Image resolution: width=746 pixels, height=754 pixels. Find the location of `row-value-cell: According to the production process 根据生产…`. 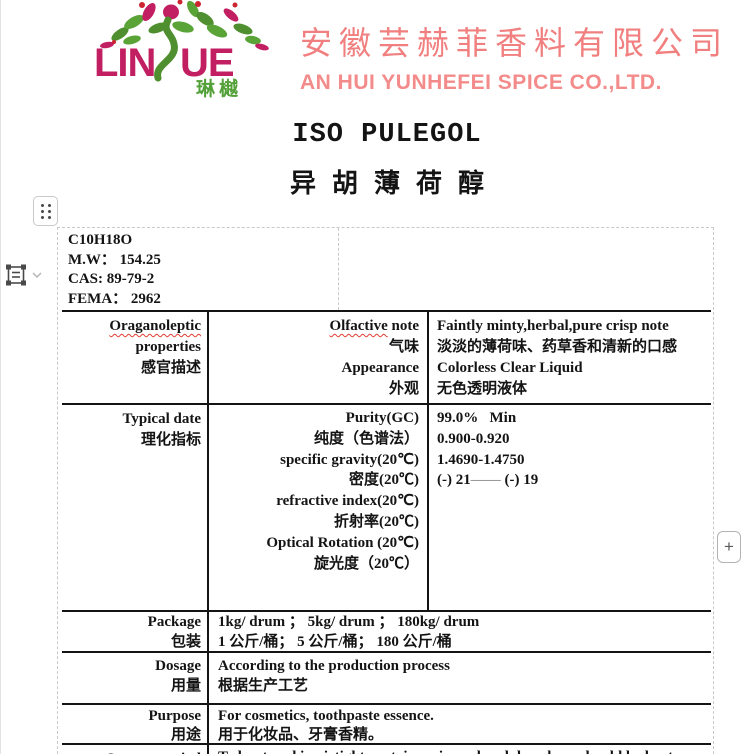

row-value-cell: According to the production process 根据生产… is located at coordinates (459, 678).